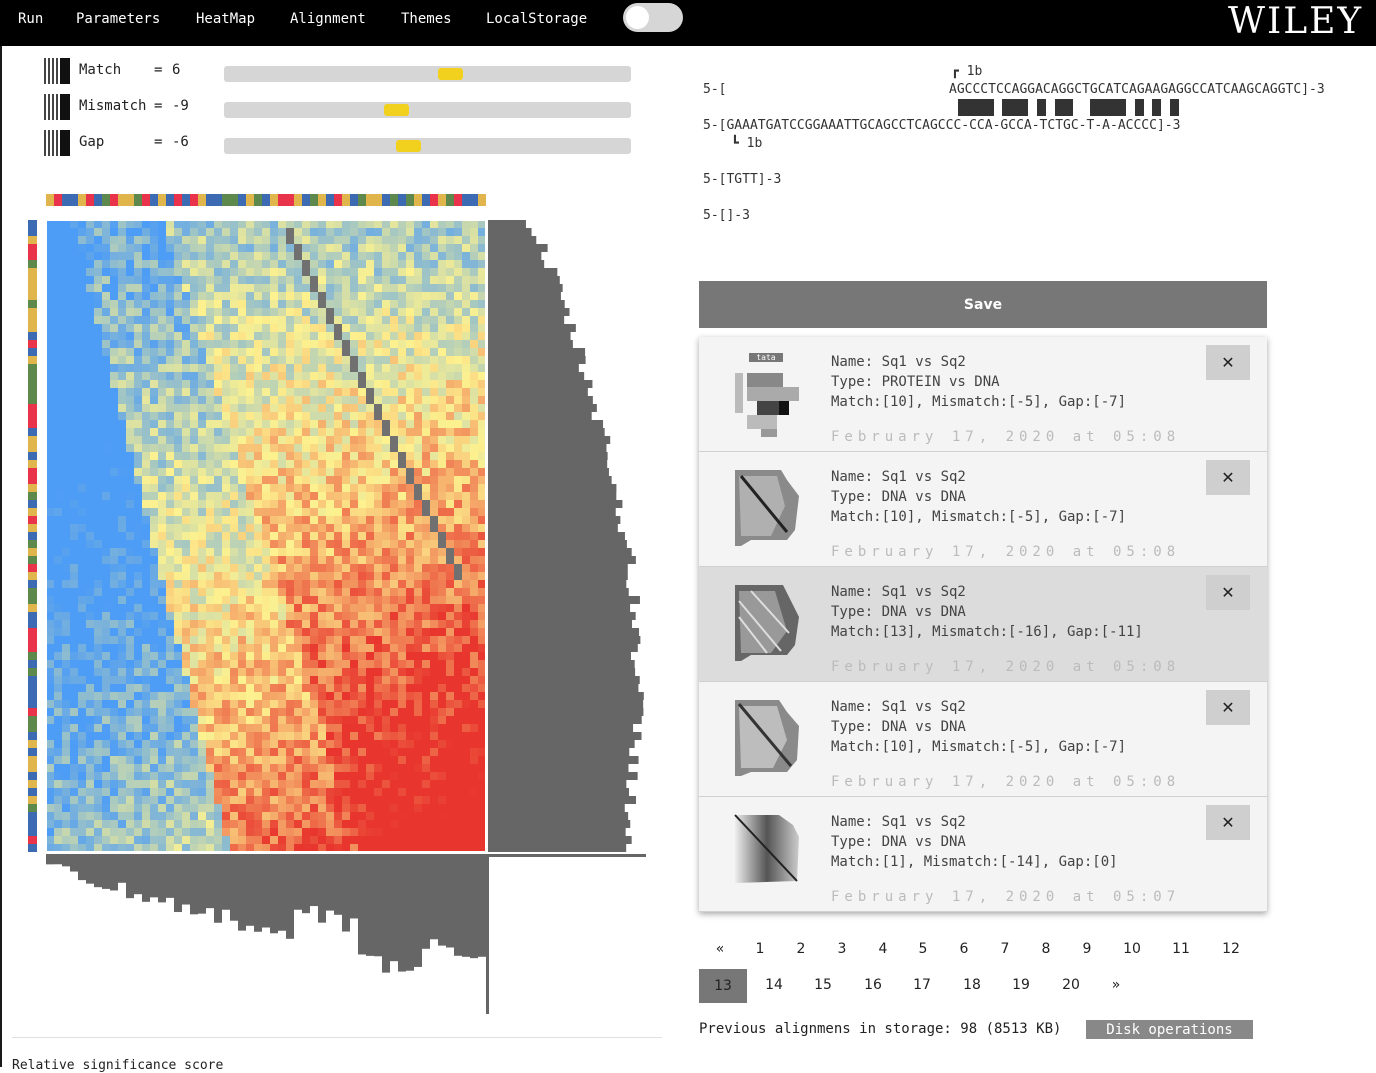 This screenshot has width=1376, height=1073. What do you see at coordinates (842, 949) in the screenshot?
I see `page-link-3: 3` at bounding box center [842, 949].